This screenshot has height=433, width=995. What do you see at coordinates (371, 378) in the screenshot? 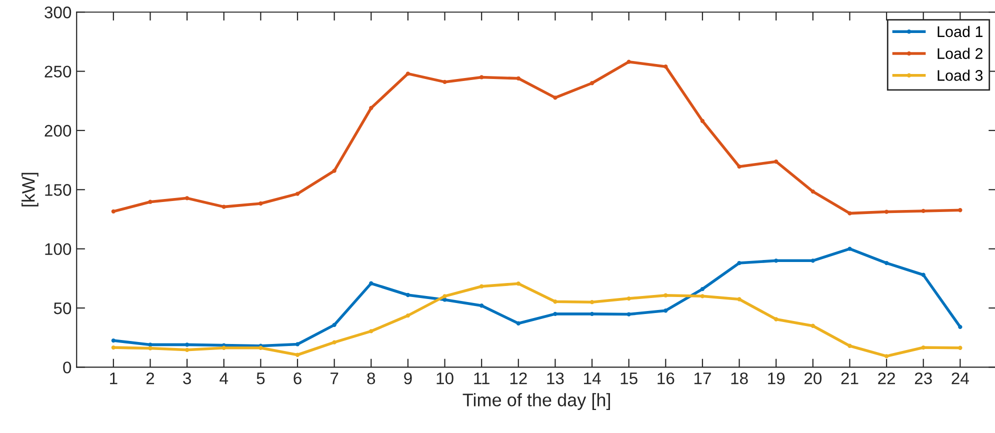
I see `x-tick-label: 8` at bounding box center [371, 378].